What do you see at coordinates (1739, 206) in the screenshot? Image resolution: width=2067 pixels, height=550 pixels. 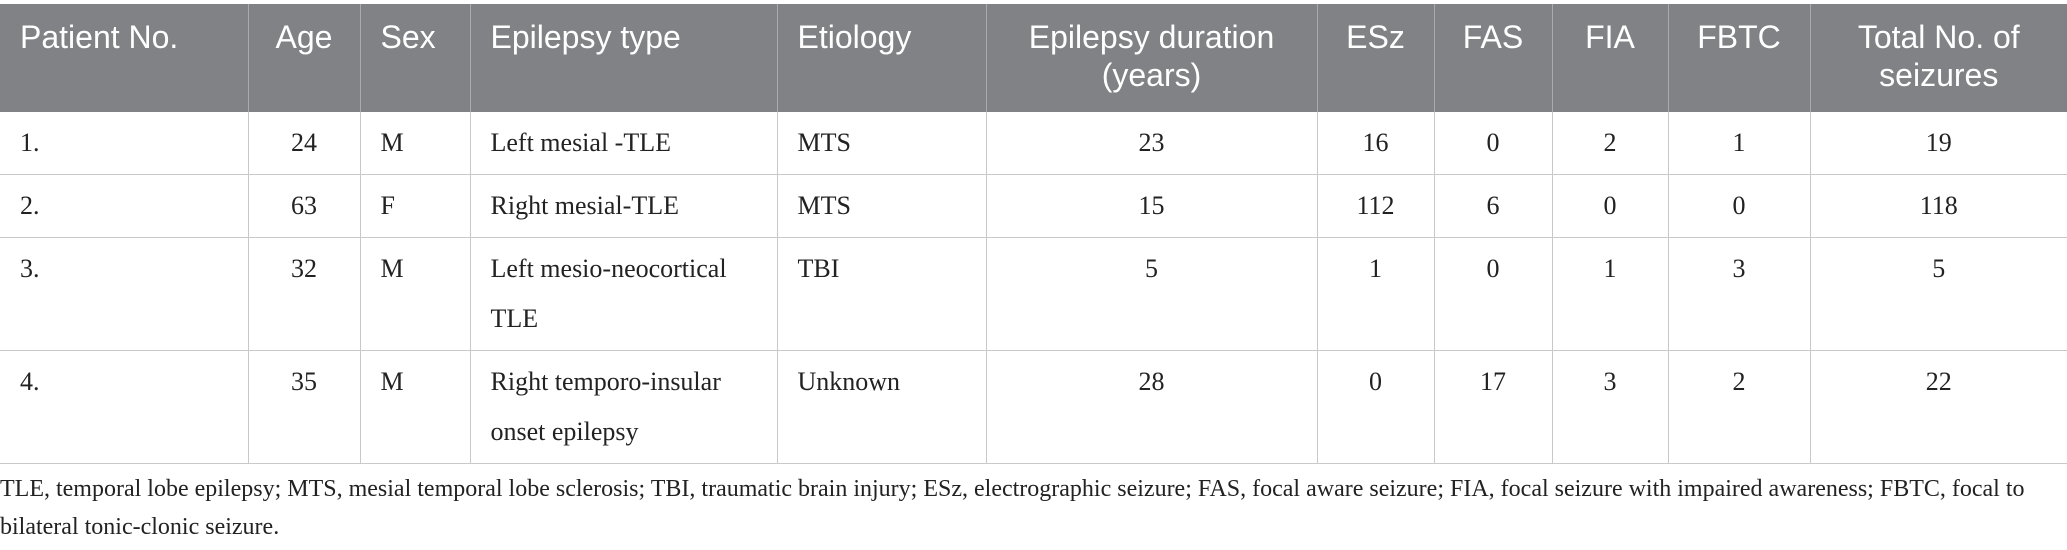 I see `cell-fbtc: 0` at bounding box center [1739, 206].